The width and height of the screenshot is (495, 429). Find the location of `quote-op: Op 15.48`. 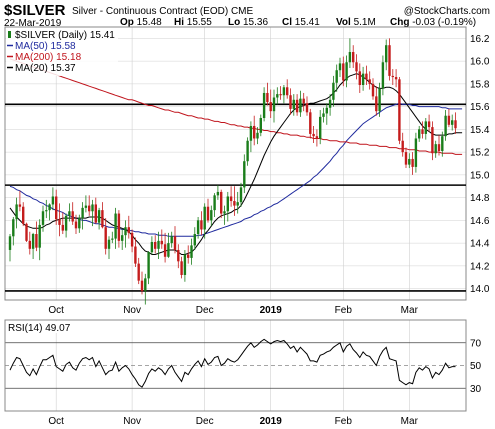

quote-op: Op 15.48 is located at coordinates (141, 22).